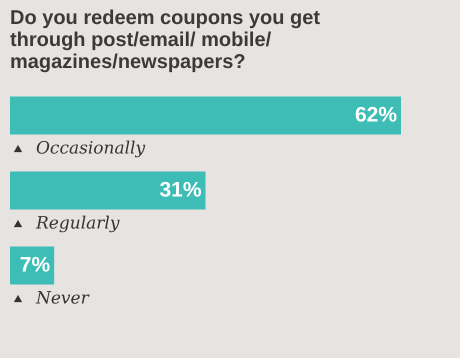  Describe the element at coordinates (62, 298) in the screenshot. I see `y-tick-label: Never` at that location.